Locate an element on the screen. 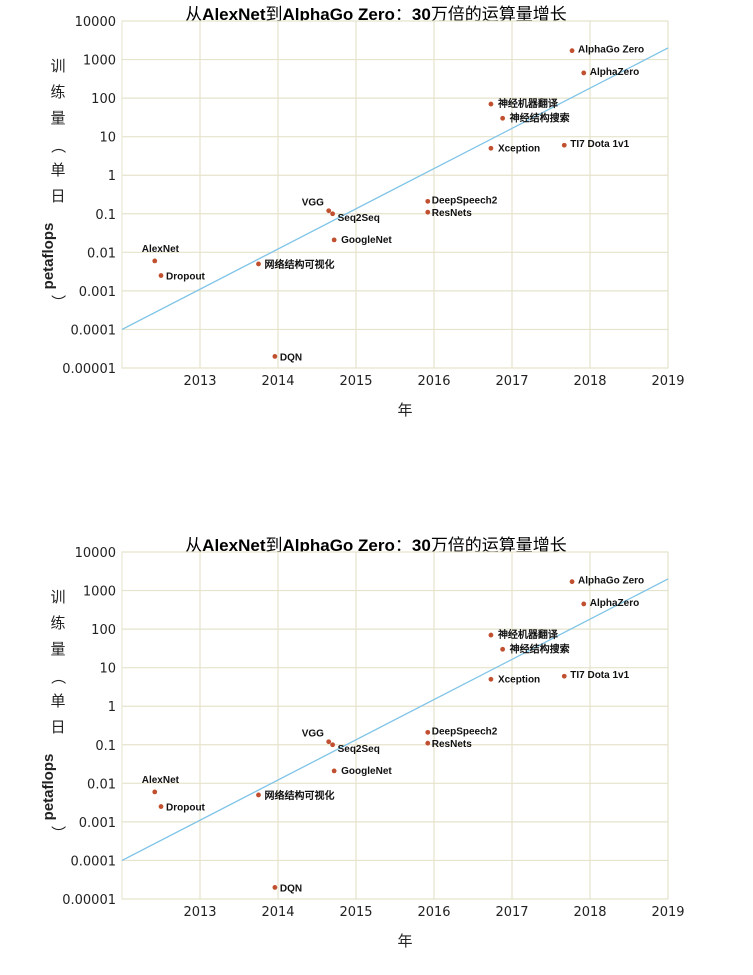 The height and width of the screenshot is (975, 753). x-tick-label: 2015 is located at coordinates (355, 912).